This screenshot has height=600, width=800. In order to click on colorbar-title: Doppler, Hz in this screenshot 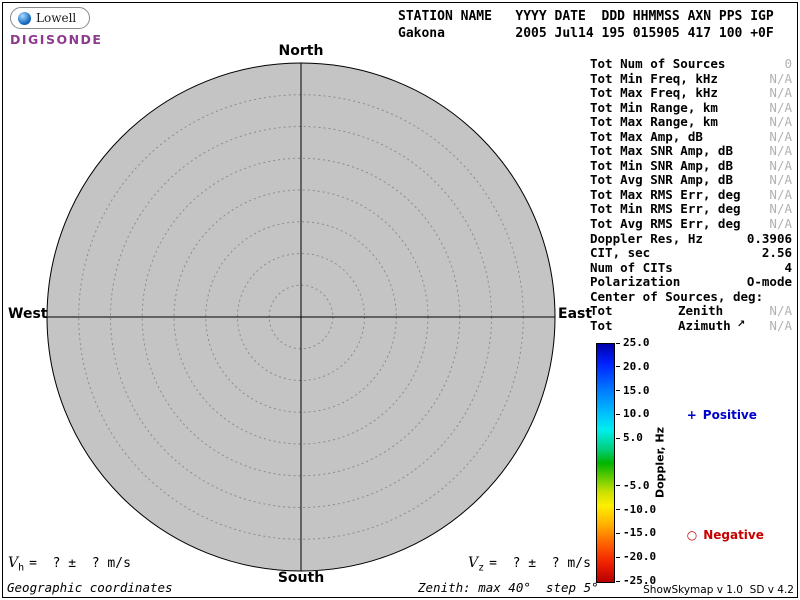, I will do `click(660, 462)`.